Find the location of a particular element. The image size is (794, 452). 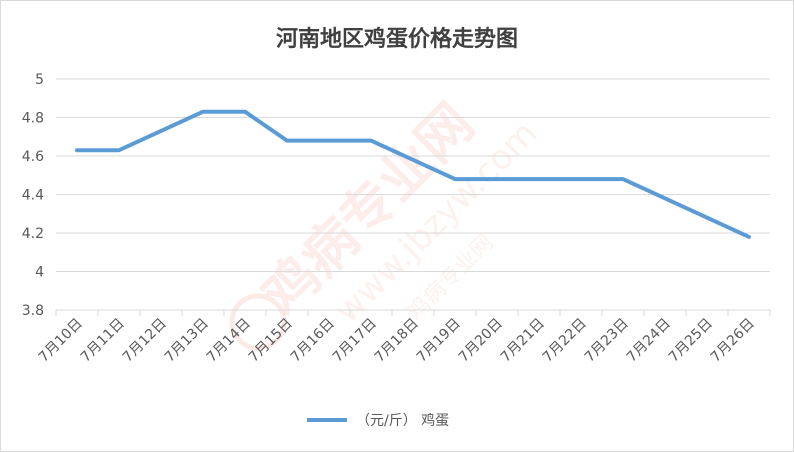

y-axis-ticks: 3.8 4 4.2 4.4 4.6 4.8 5 is located at coordinates (33, 195).